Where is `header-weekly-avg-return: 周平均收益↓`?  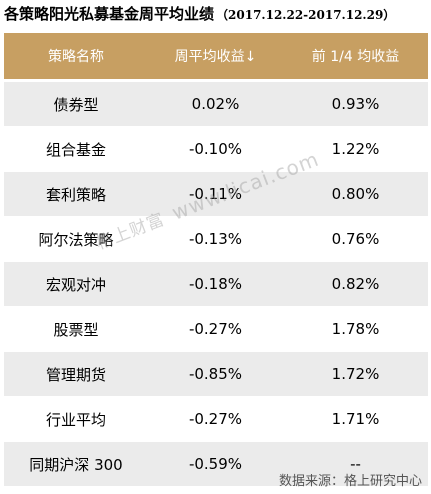 header-weekly-avg-return: 周平均收益↓ is located at coordinates (215, 57).